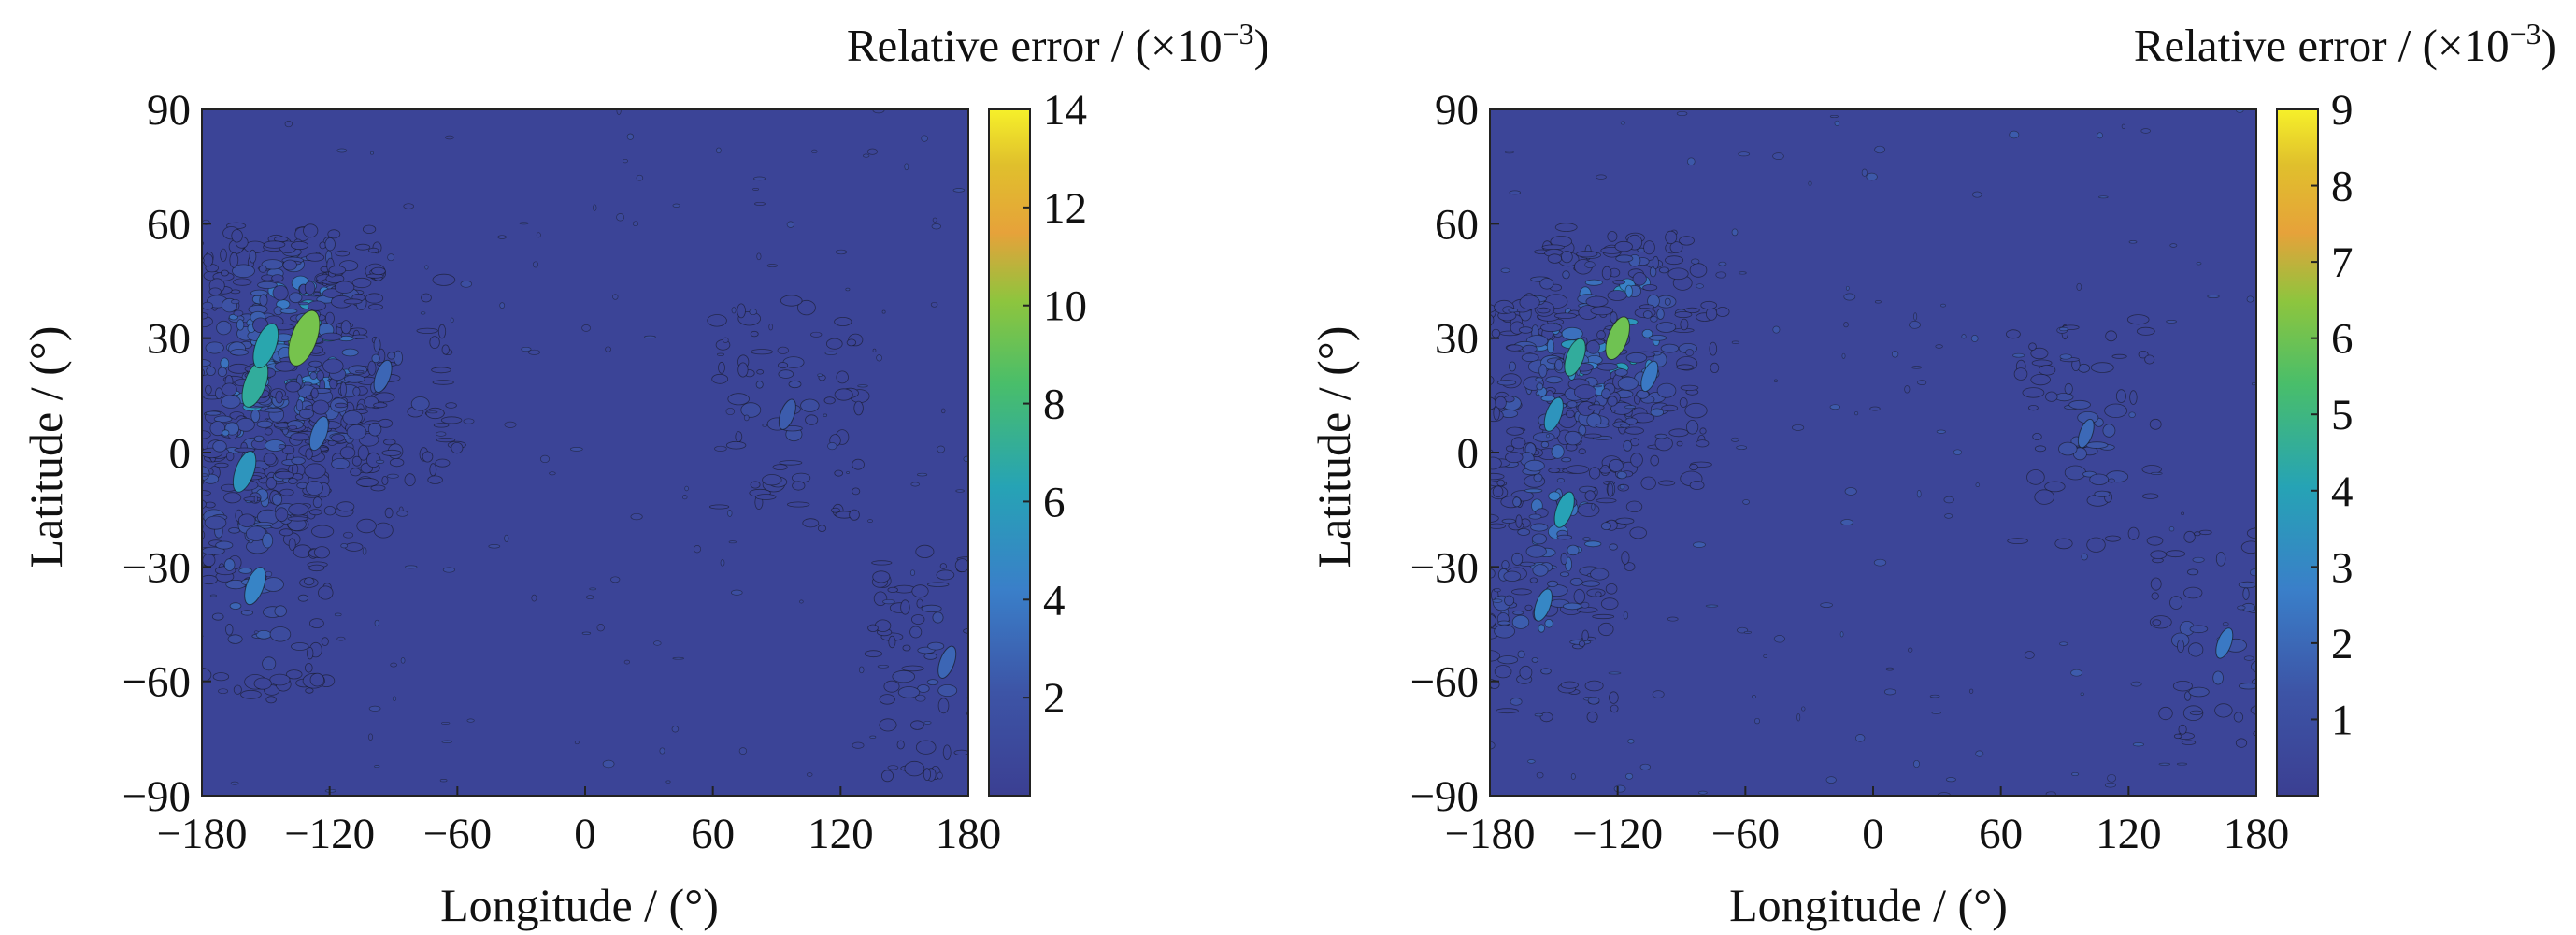 This screenshot has width=2576, height=935. What do you see at coordinates (2342, 187) in the screenshot?
I see `colorbar-tick-label: 8` at bounding box center [2342, 187].